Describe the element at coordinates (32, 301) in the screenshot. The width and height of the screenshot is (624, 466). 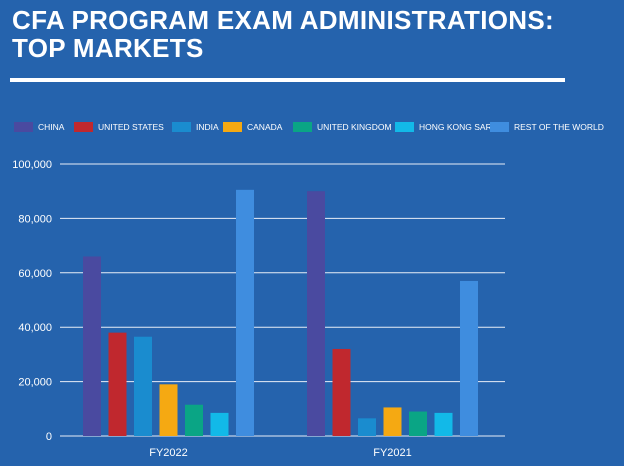
I see `y-axis-ticks: 0 20,000 40,000 60,000 80,000 100,000` at that location.